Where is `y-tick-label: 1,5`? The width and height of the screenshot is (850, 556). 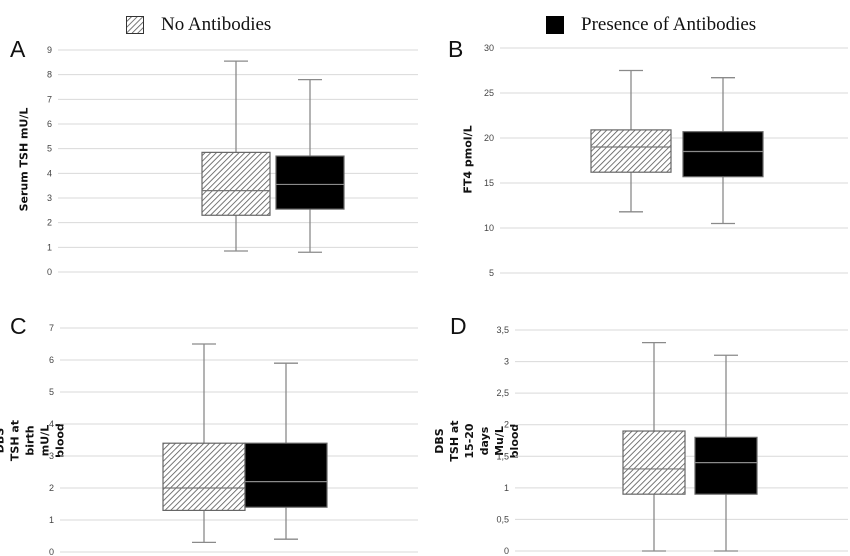 y-tick-label: 1,5 is located at coordinates (502, 456).